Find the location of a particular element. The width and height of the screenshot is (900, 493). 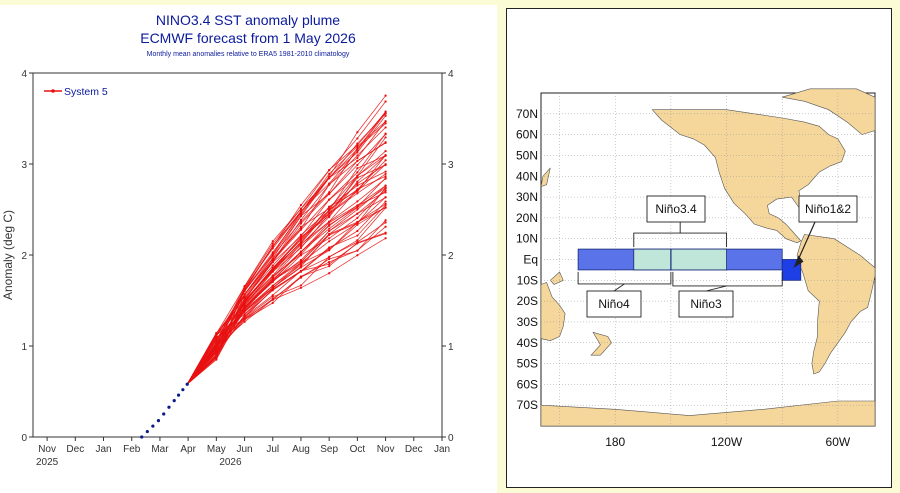

nino34-label-text: Niño3.4 is located at coordinates (676, 209).